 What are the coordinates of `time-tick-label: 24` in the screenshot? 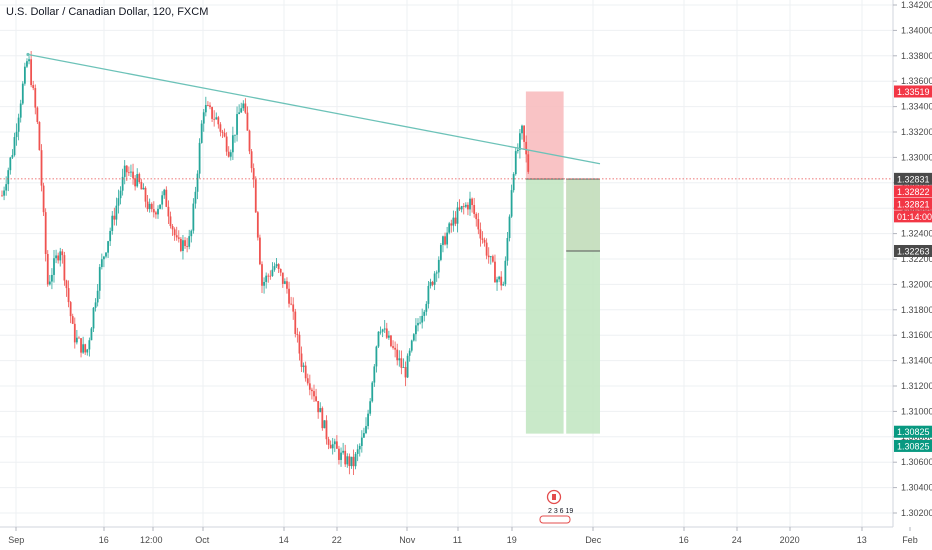 It's located at (737, 540).